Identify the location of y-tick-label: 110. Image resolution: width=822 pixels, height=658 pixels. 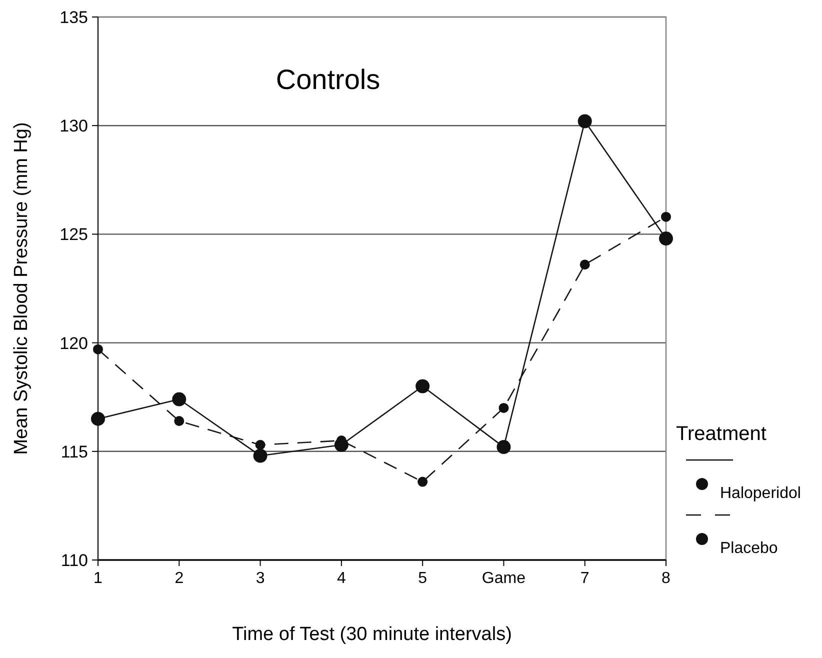
(74, 560).